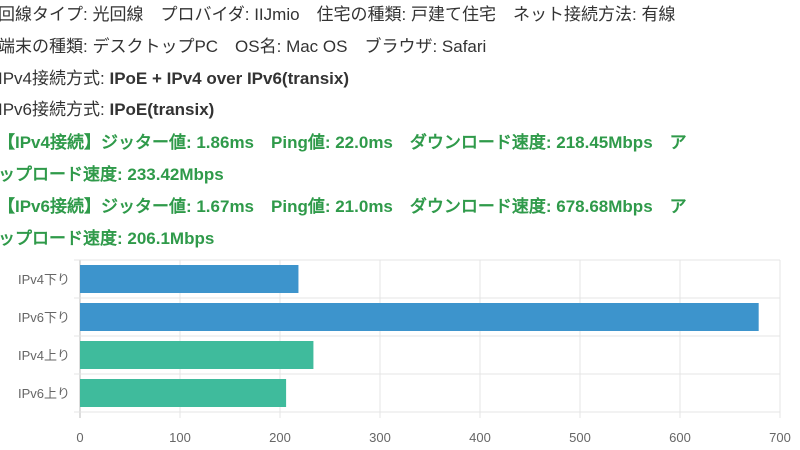  Describe the element at coordinates (79, 437) in the screenshot. I see `x-tick-label: 0` at that location.